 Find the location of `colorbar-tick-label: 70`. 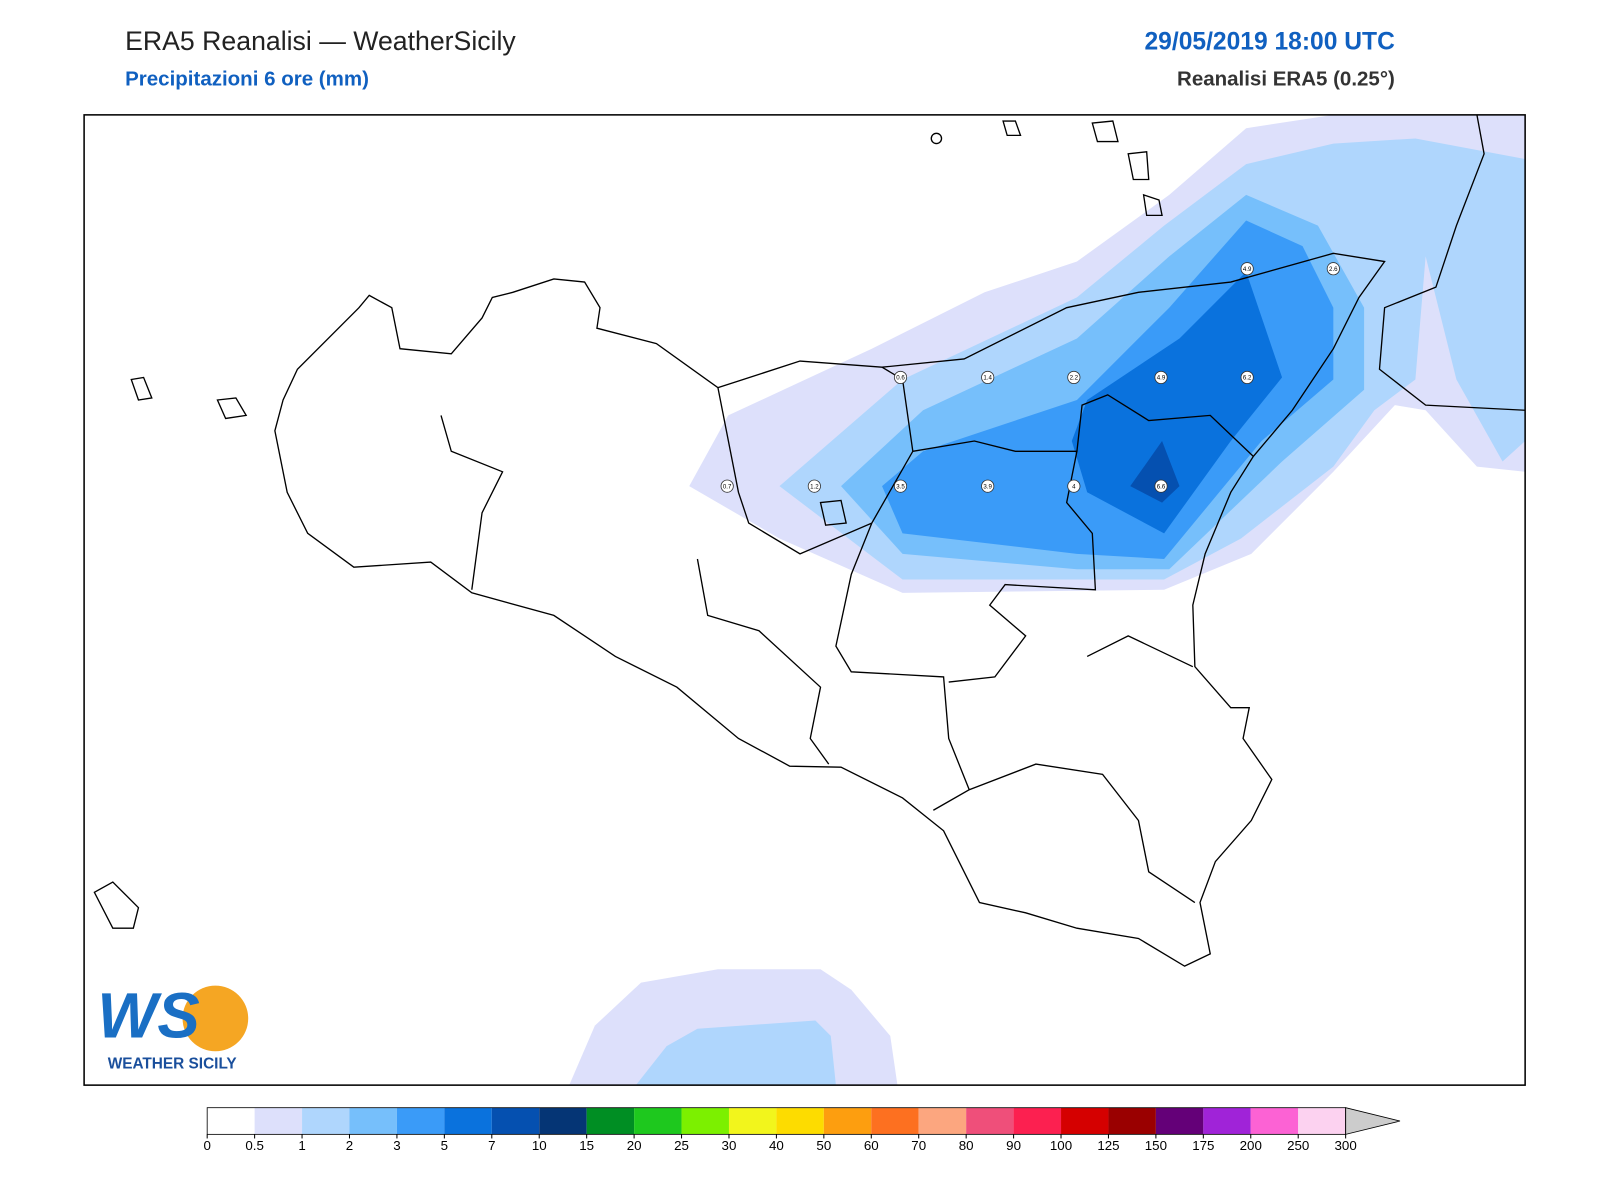

colorbar-tick-label: 70 is located at coordinates (918, 1145).